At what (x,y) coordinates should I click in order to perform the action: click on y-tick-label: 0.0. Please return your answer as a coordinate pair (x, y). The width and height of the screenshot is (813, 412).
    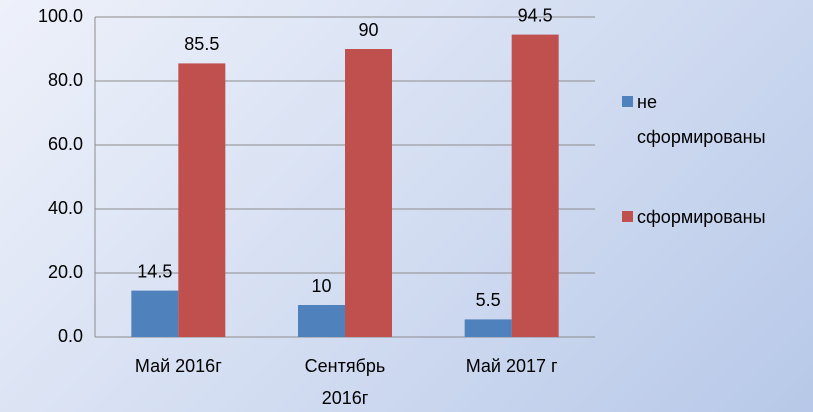
    Looking at the image, I should click on (70, 336).